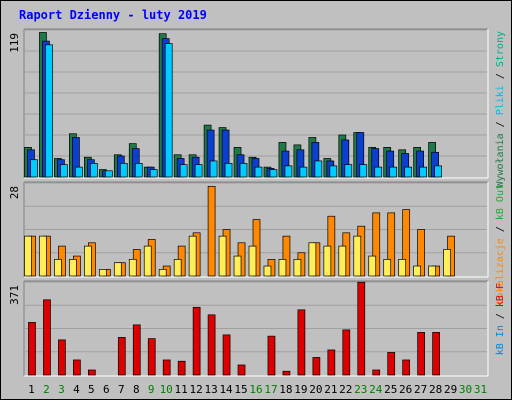 The width and height of the screenshot is (512, 404). Describe the element at coordinates (500, 340) in the screenshot. I see `legend-segment: kB In` at that location.